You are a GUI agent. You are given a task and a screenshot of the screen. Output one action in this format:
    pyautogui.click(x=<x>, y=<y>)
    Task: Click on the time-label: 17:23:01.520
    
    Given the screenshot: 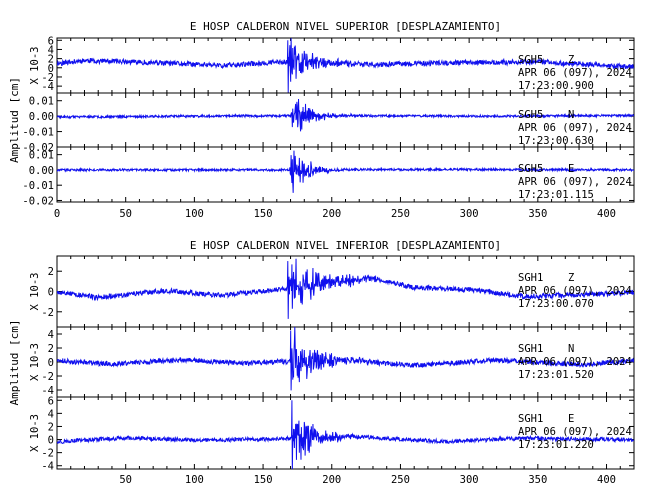 What is the action you would take?
    pyautogui.click(x=556, y=375)
    